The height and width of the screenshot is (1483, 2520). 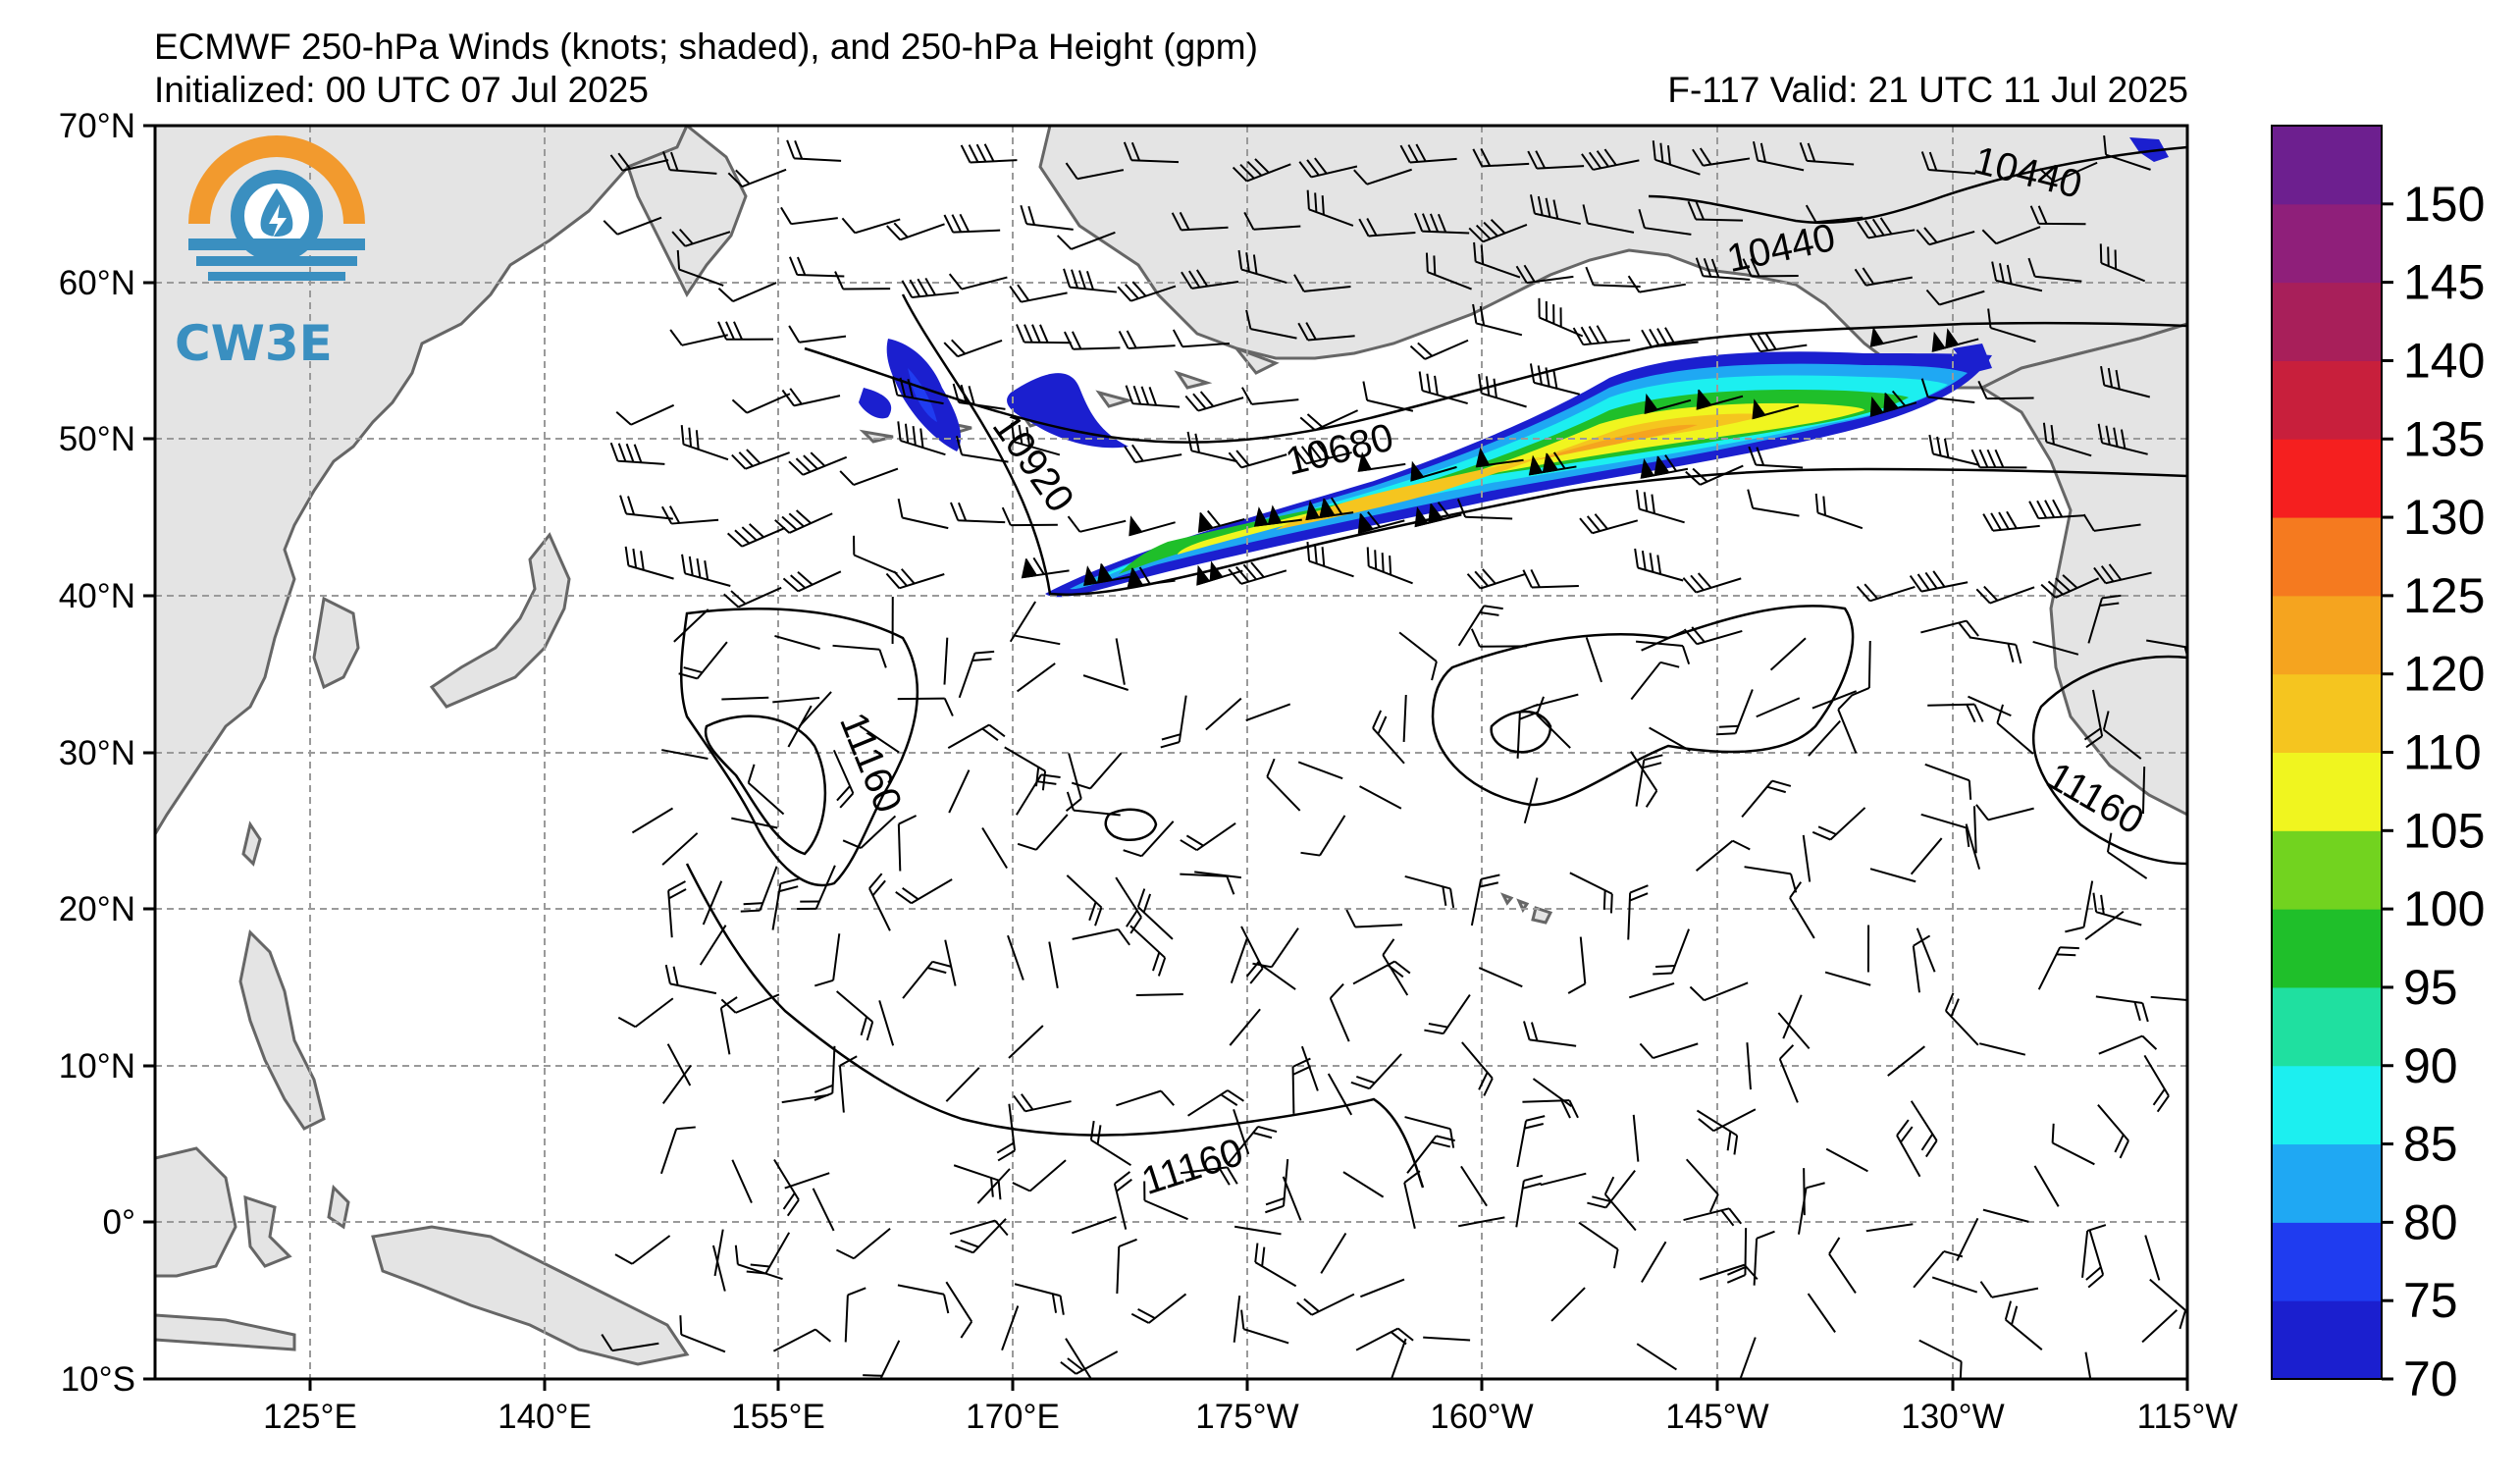 I want to click on logo-text: CW3E, so click(x=254, y=343).